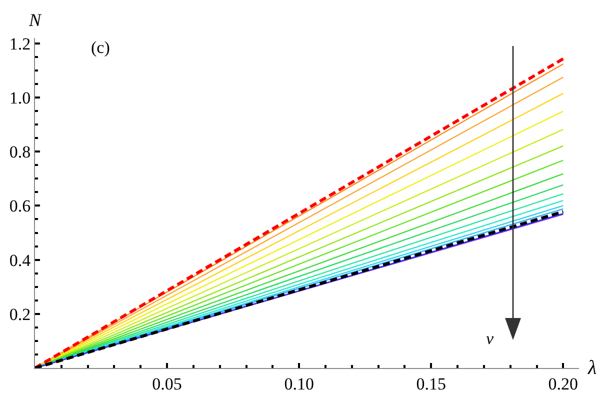 The width and height of the screenshot is (601, 398). Describe the element at coordinates (20, 98) in the screenshot. I see `y-tick-label: 1.0` at that location.